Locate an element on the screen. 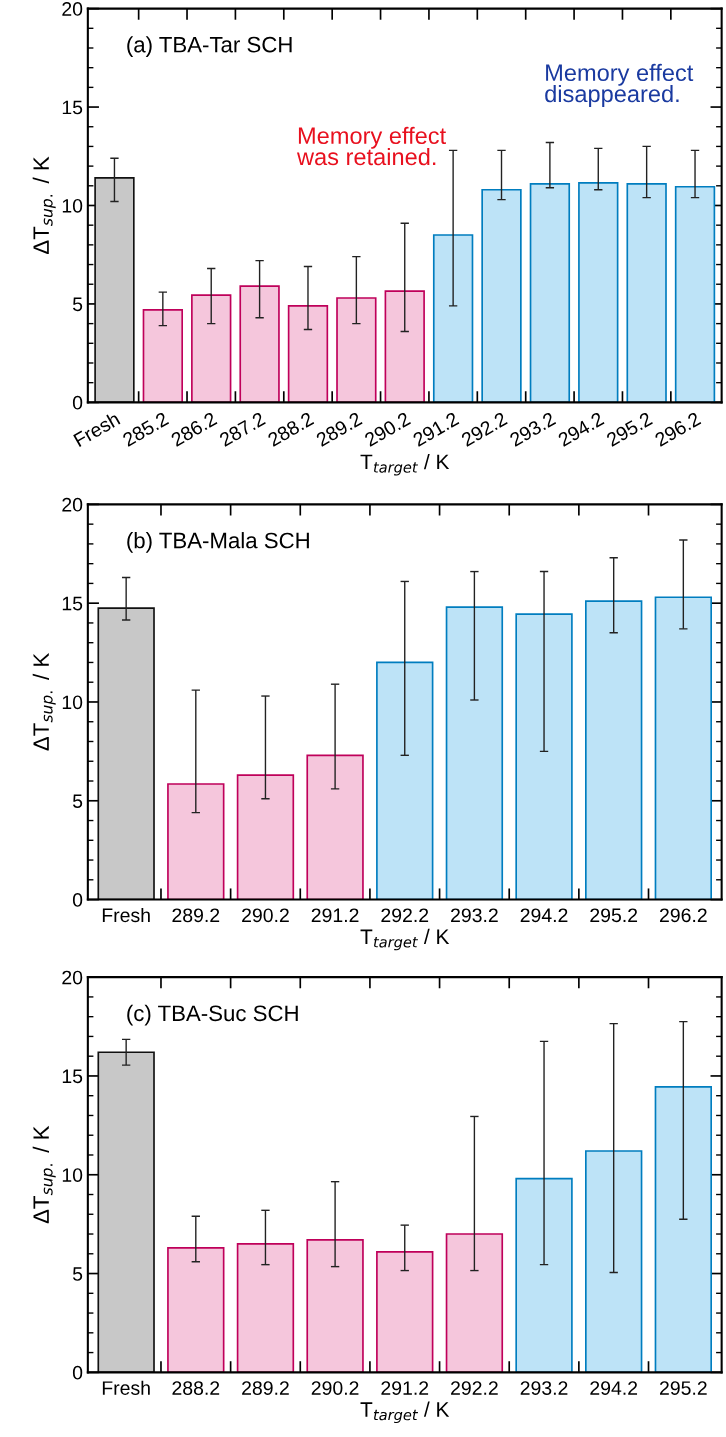 The height and width of the screenshot is (1437, 726). text: (a) TBA-Tar SCH is located at coordinates (209, 46).